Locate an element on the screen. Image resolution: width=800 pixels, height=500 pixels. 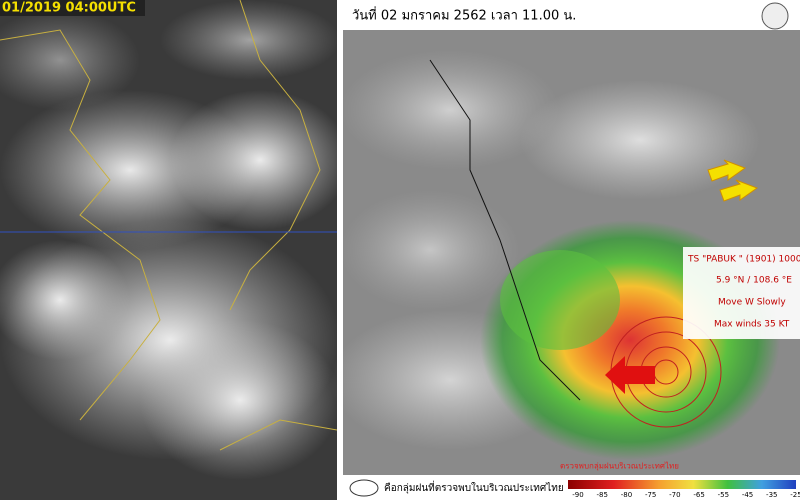
scale-label: -55 is located at coordinates (723, 495).